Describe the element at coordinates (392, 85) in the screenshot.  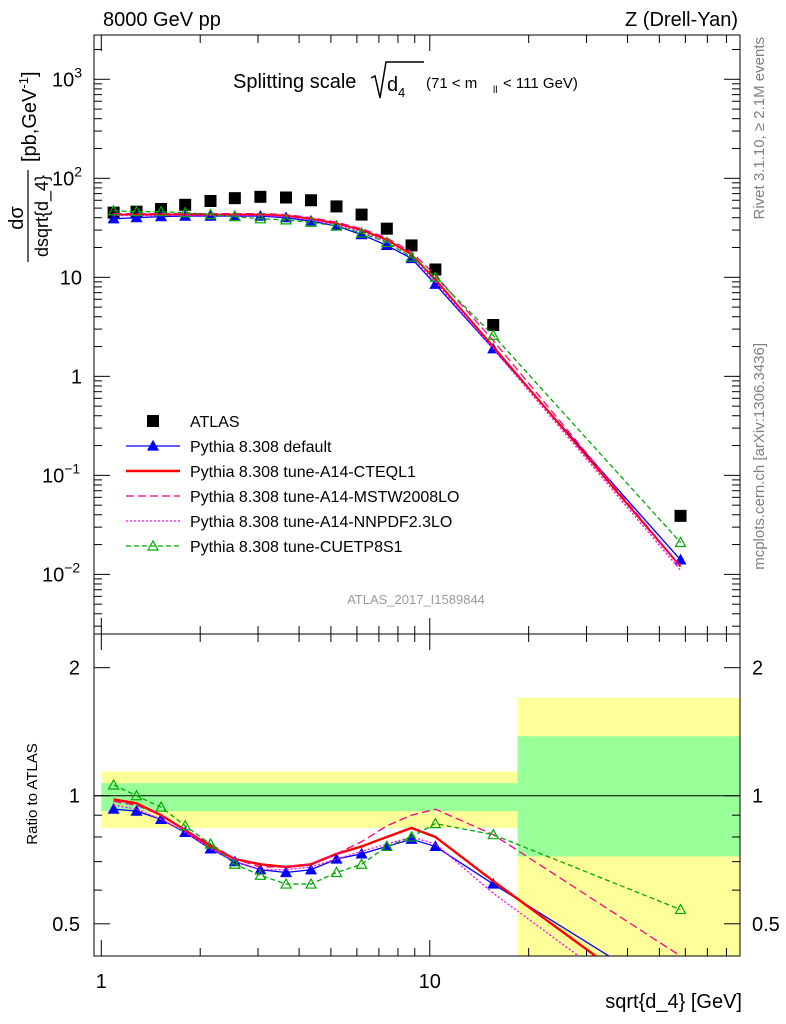
I see `title-sub: d` at that location.